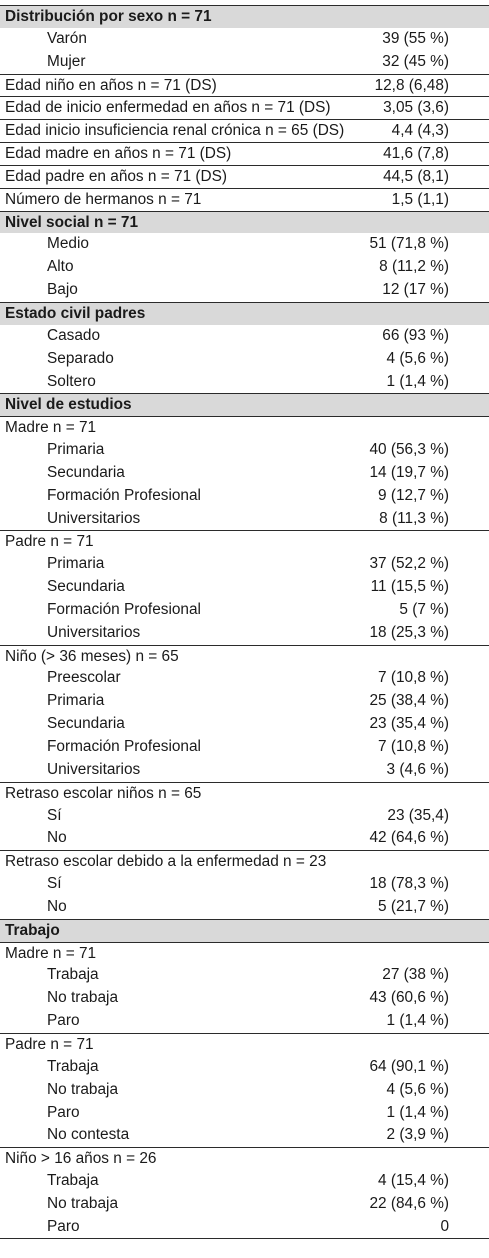 Image resolution: width=489 pixels, height=1258 pixels. I want to click on row-value: 66 (93 %), so click(415, 335).